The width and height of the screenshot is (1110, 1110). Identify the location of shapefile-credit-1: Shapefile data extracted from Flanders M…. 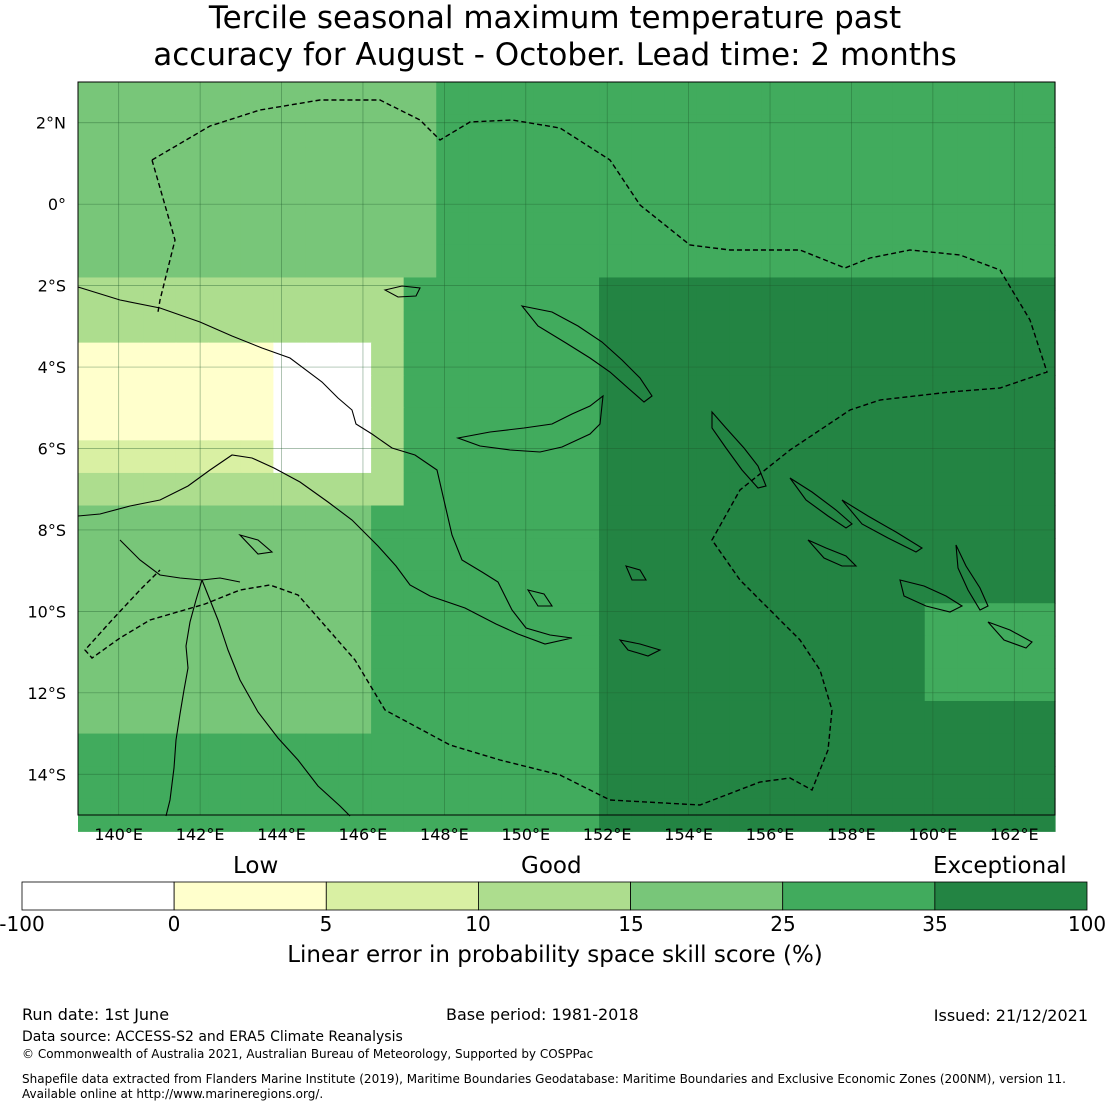
(544, 1079).